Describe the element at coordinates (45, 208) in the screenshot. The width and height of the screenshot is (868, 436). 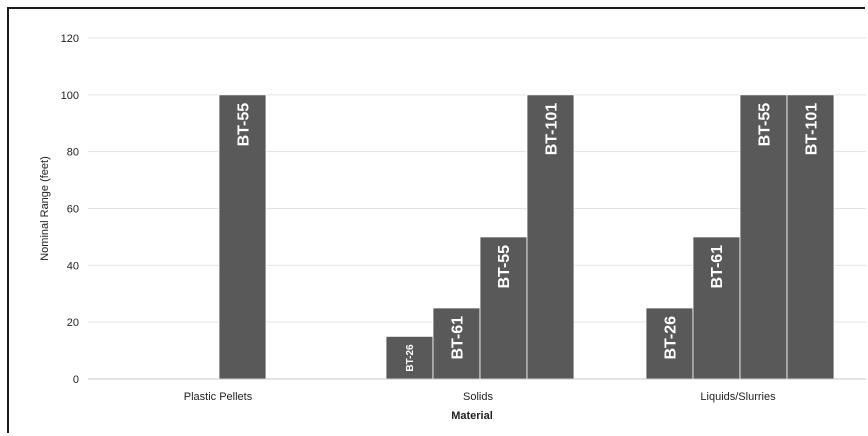
I see `y-axis-title: Nominal Range (feet)` at that location.